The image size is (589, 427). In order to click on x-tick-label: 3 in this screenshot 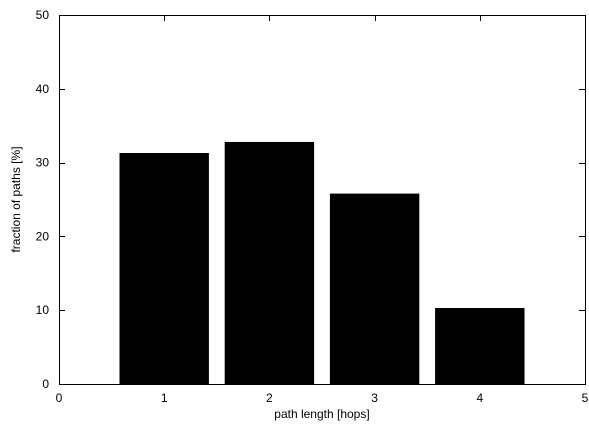, I will do `click(374, 398)`.